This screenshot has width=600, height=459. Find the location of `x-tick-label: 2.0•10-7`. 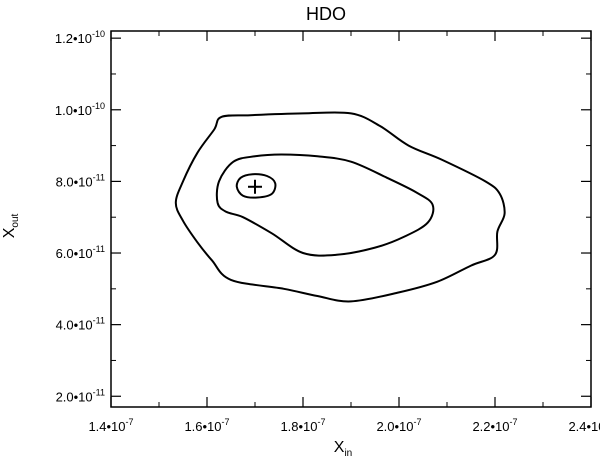

x-tick-label: 2.0•10-7 is located at coordinates (398, 425).